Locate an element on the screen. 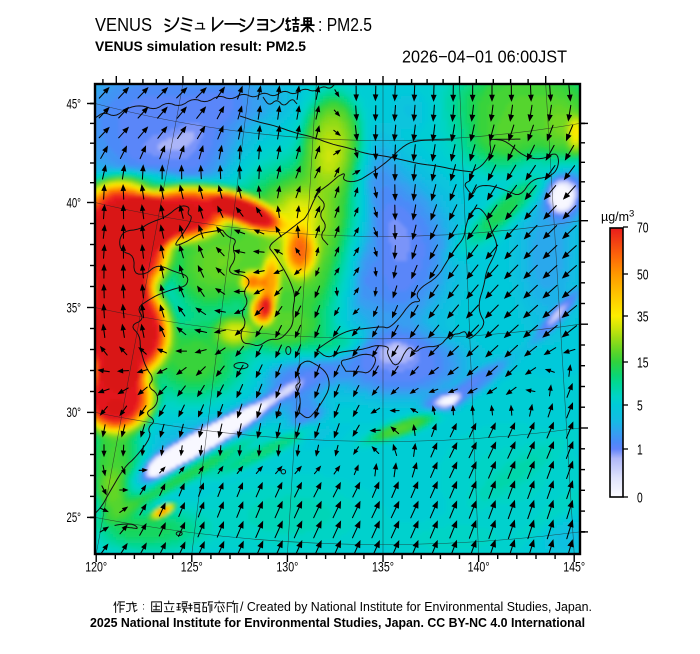  svg-text: VENUS simulation result: PM2.5 is located at coordinates (201, 46).